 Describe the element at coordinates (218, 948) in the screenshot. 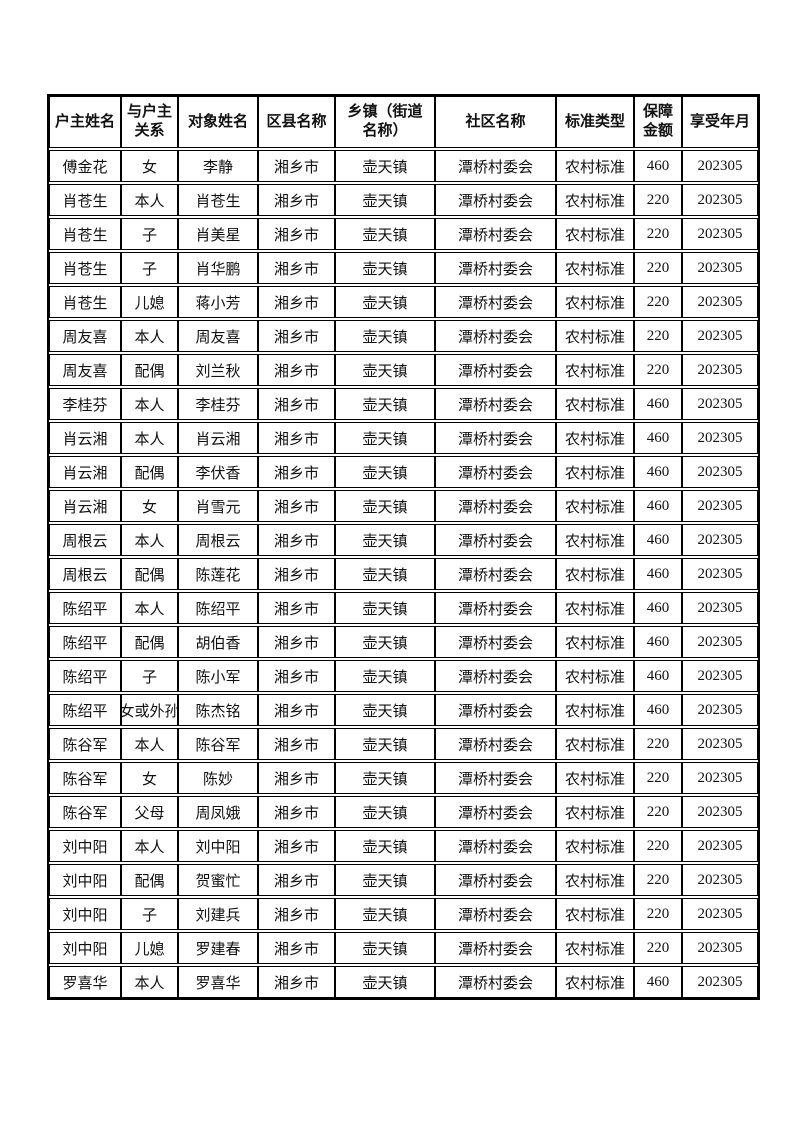

I see `table-cell: 罗建春` at that location.